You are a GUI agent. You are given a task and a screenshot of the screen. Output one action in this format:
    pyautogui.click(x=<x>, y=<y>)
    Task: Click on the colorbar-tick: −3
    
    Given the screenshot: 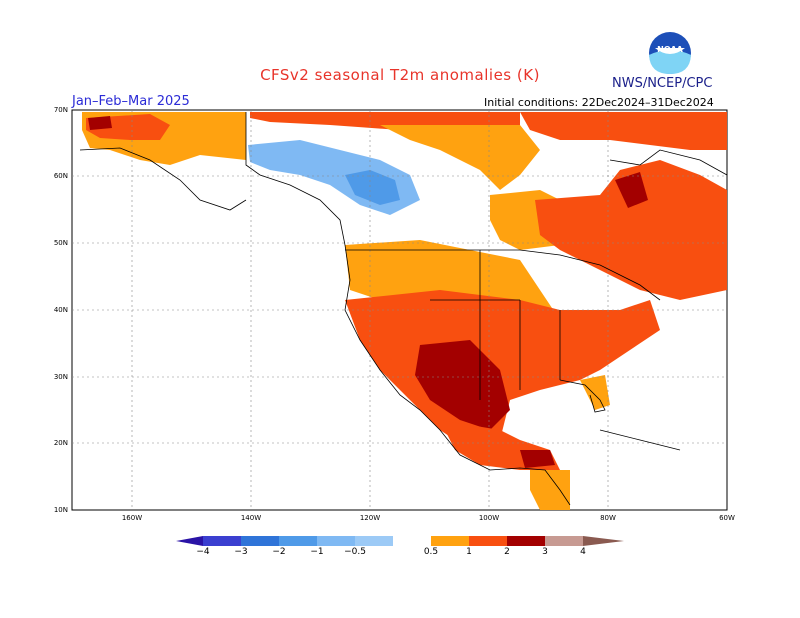 What is the action you would take?
    pyautogui.click(x=241, y=552)
    